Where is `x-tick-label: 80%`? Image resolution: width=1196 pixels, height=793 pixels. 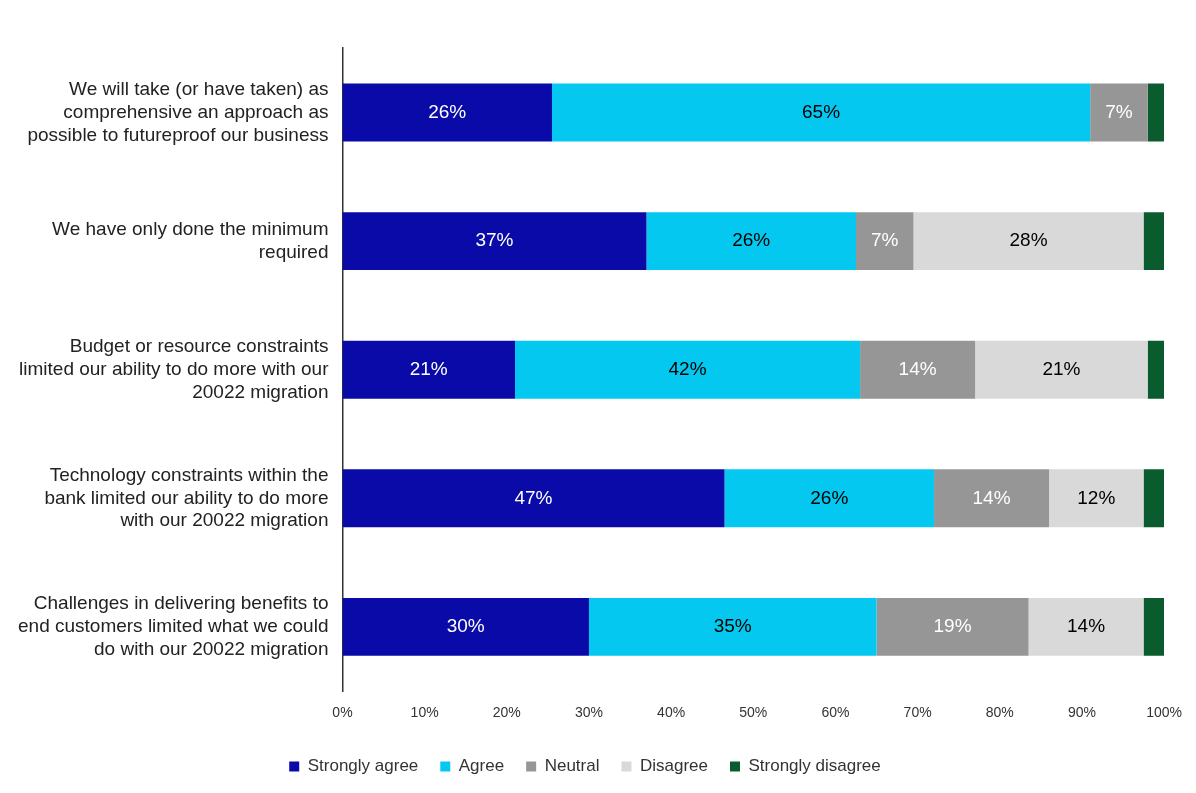
x-tick-label: 80% is located at coordinates (999, 712).